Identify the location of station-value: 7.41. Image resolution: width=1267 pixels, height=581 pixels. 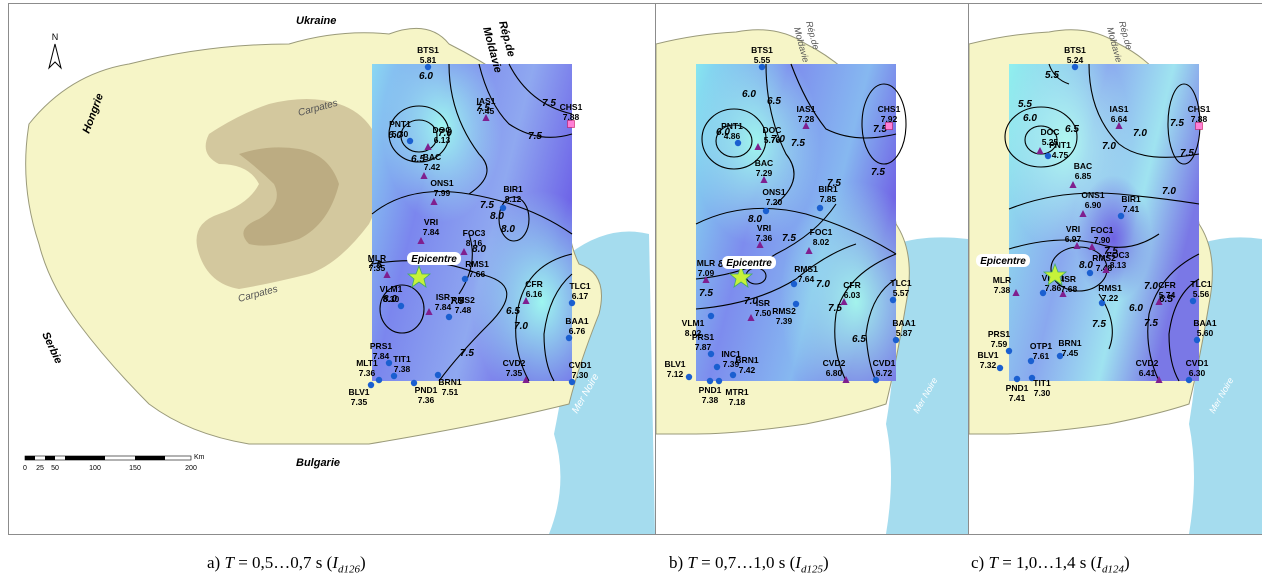
(1131, 209).